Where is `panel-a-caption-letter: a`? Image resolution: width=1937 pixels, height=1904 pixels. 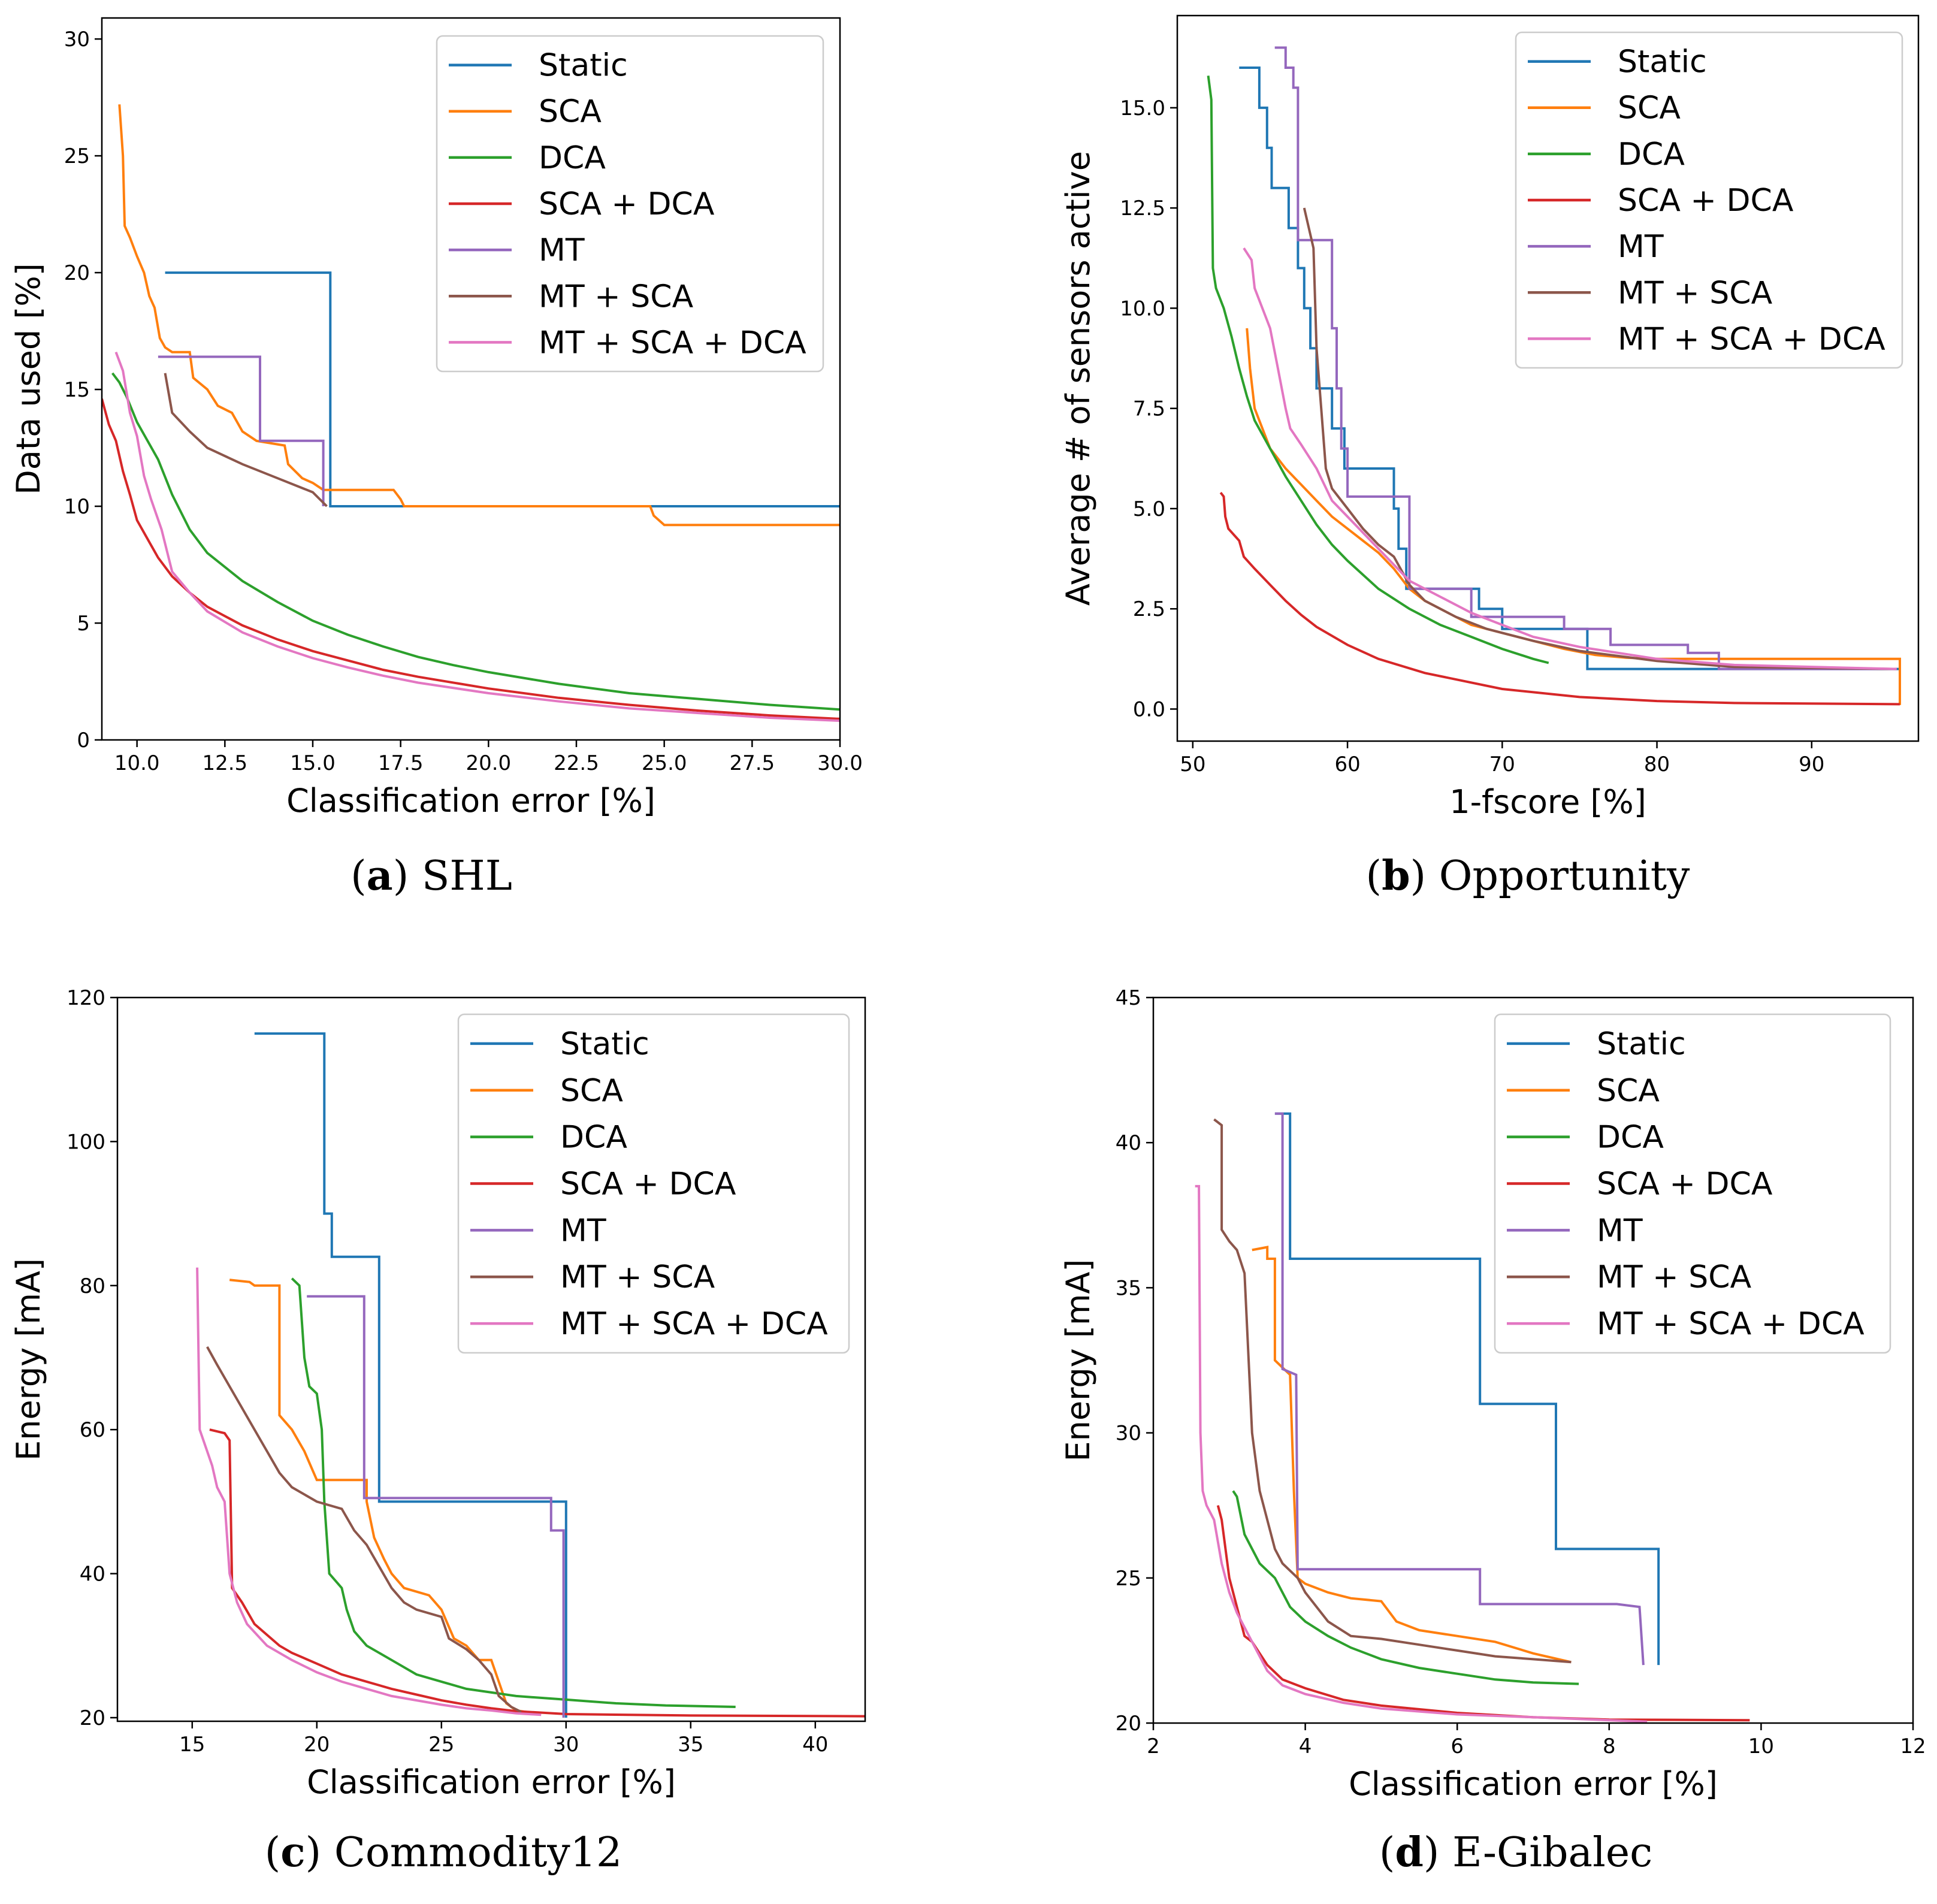
panel-a-caption-letter: a is located at coordinates (380, 876).